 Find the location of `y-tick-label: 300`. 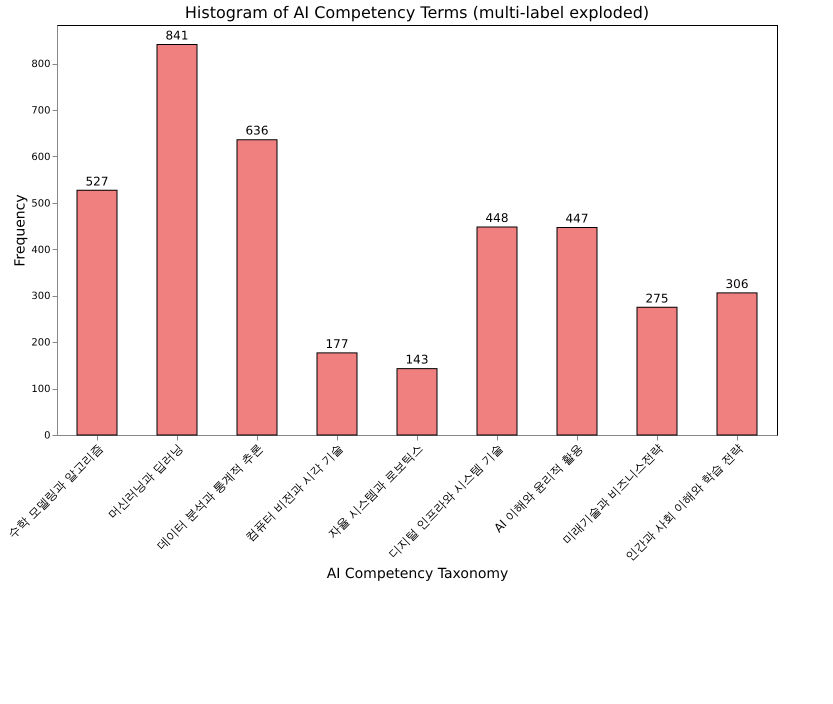

y-tick-label: 300 is located at coordinates (40, 296).